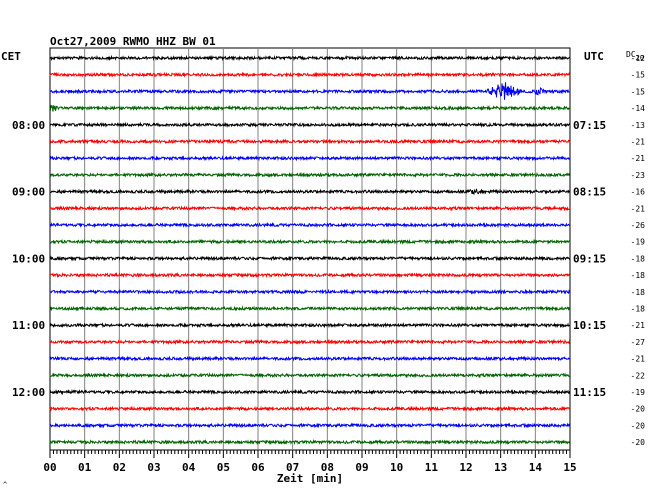 This screenshot has height=494, width=650. Describe the element at coordinates (638, 375) in the screenshot. I see `dc-offset-label: -22` at that location.